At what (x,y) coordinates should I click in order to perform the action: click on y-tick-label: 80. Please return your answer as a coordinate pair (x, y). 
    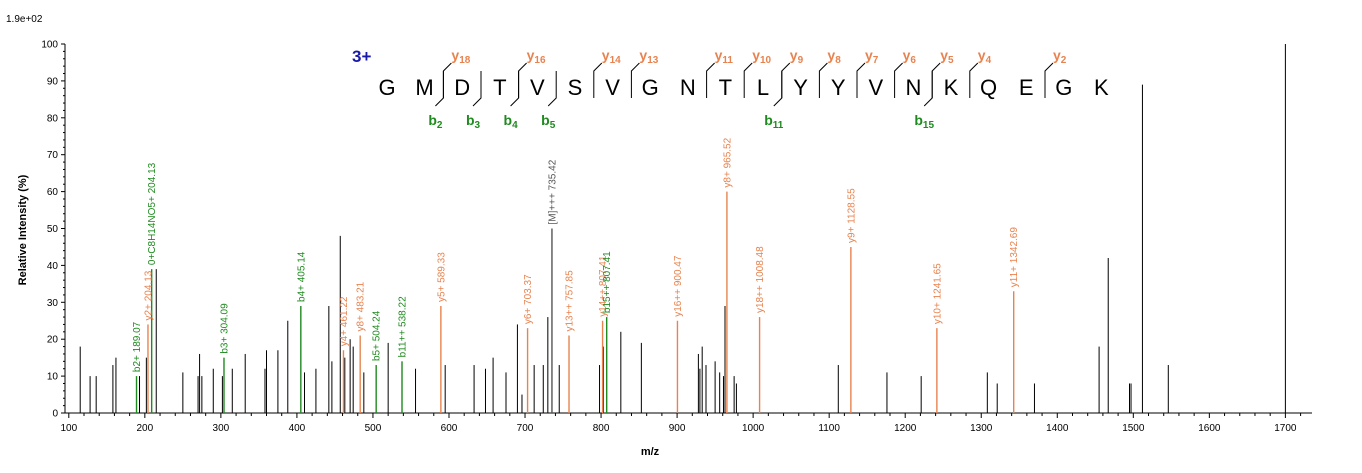
    Looking at the image, I should click on (53, 118).